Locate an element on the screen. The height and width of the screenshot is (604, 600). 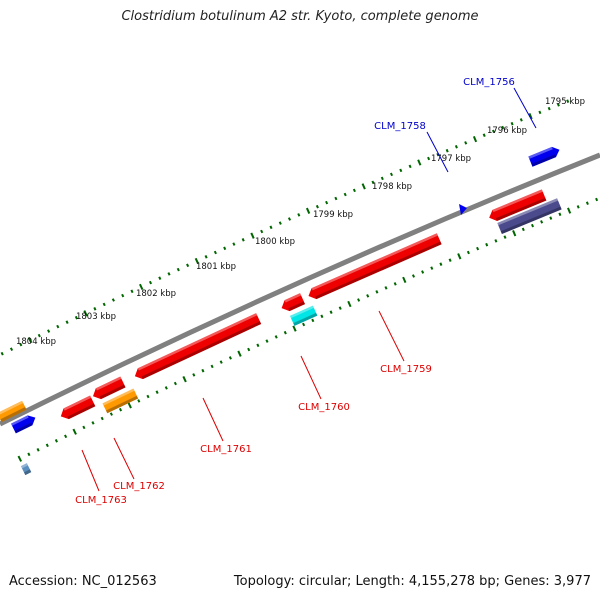
kbp-label: 1801 kbp is located at coordinates (216, 267).